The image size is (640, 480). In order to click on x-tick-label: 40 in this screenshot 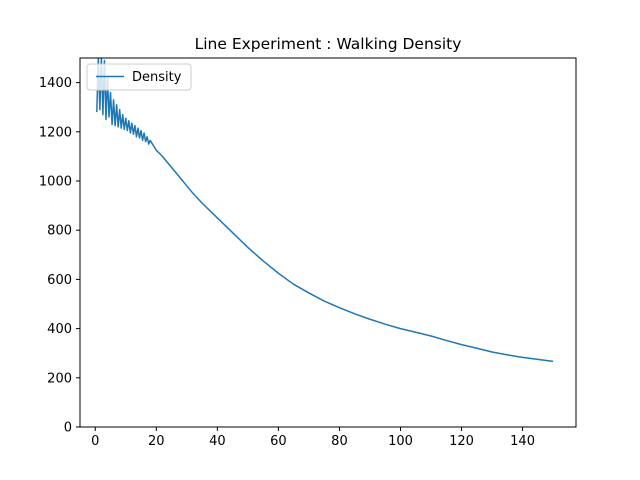, I will do `click(217, 441)`.